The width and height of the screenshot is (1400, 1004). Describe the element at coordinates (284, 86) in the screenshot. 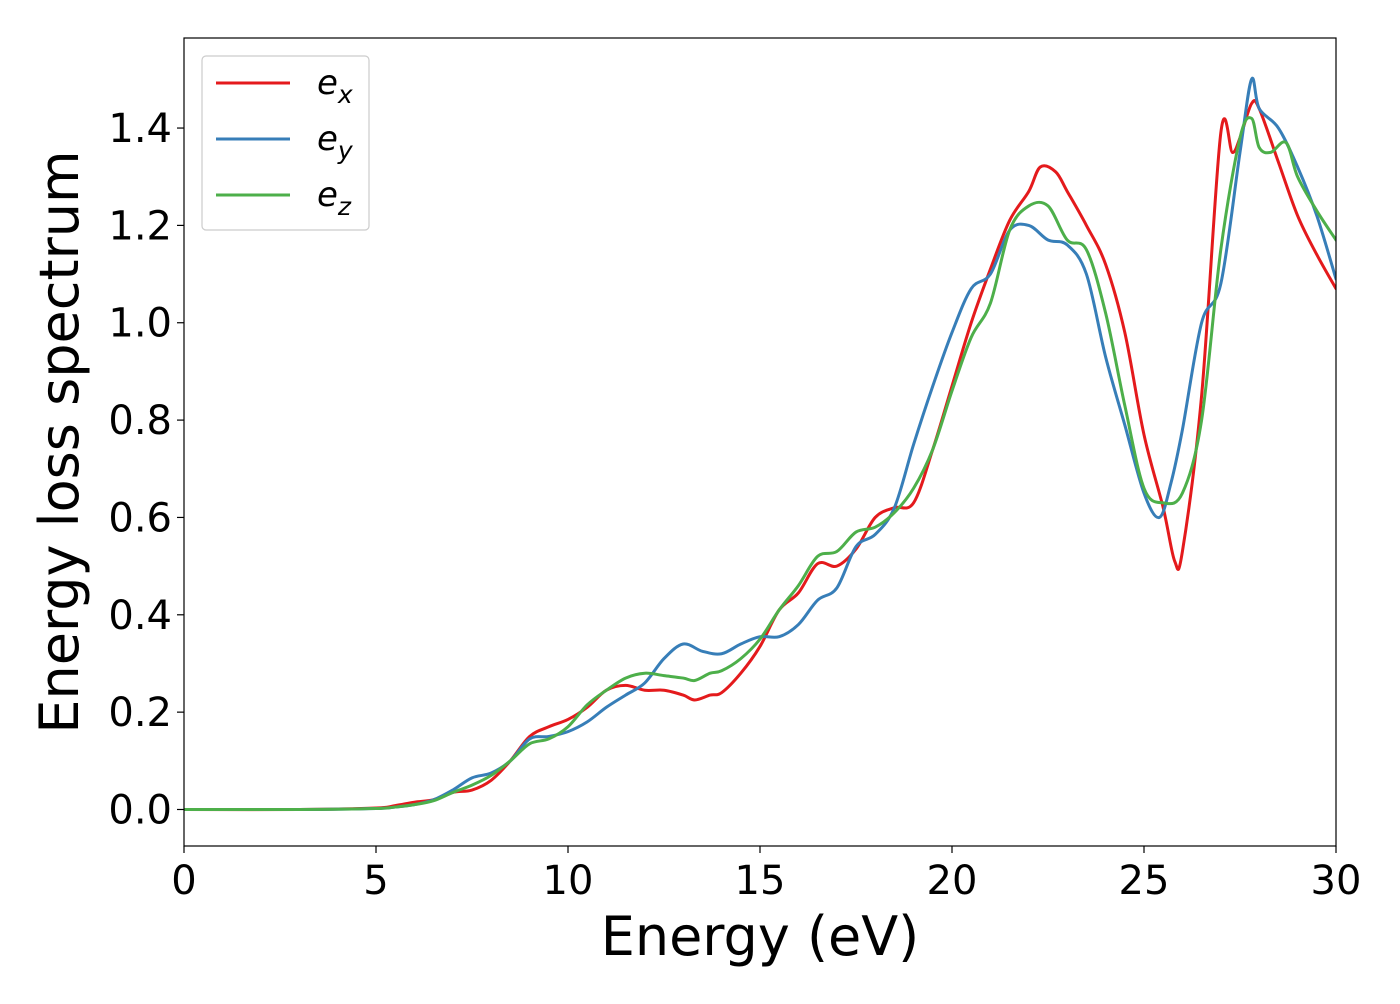

I see `legend-item-e-x: ex` at that location.